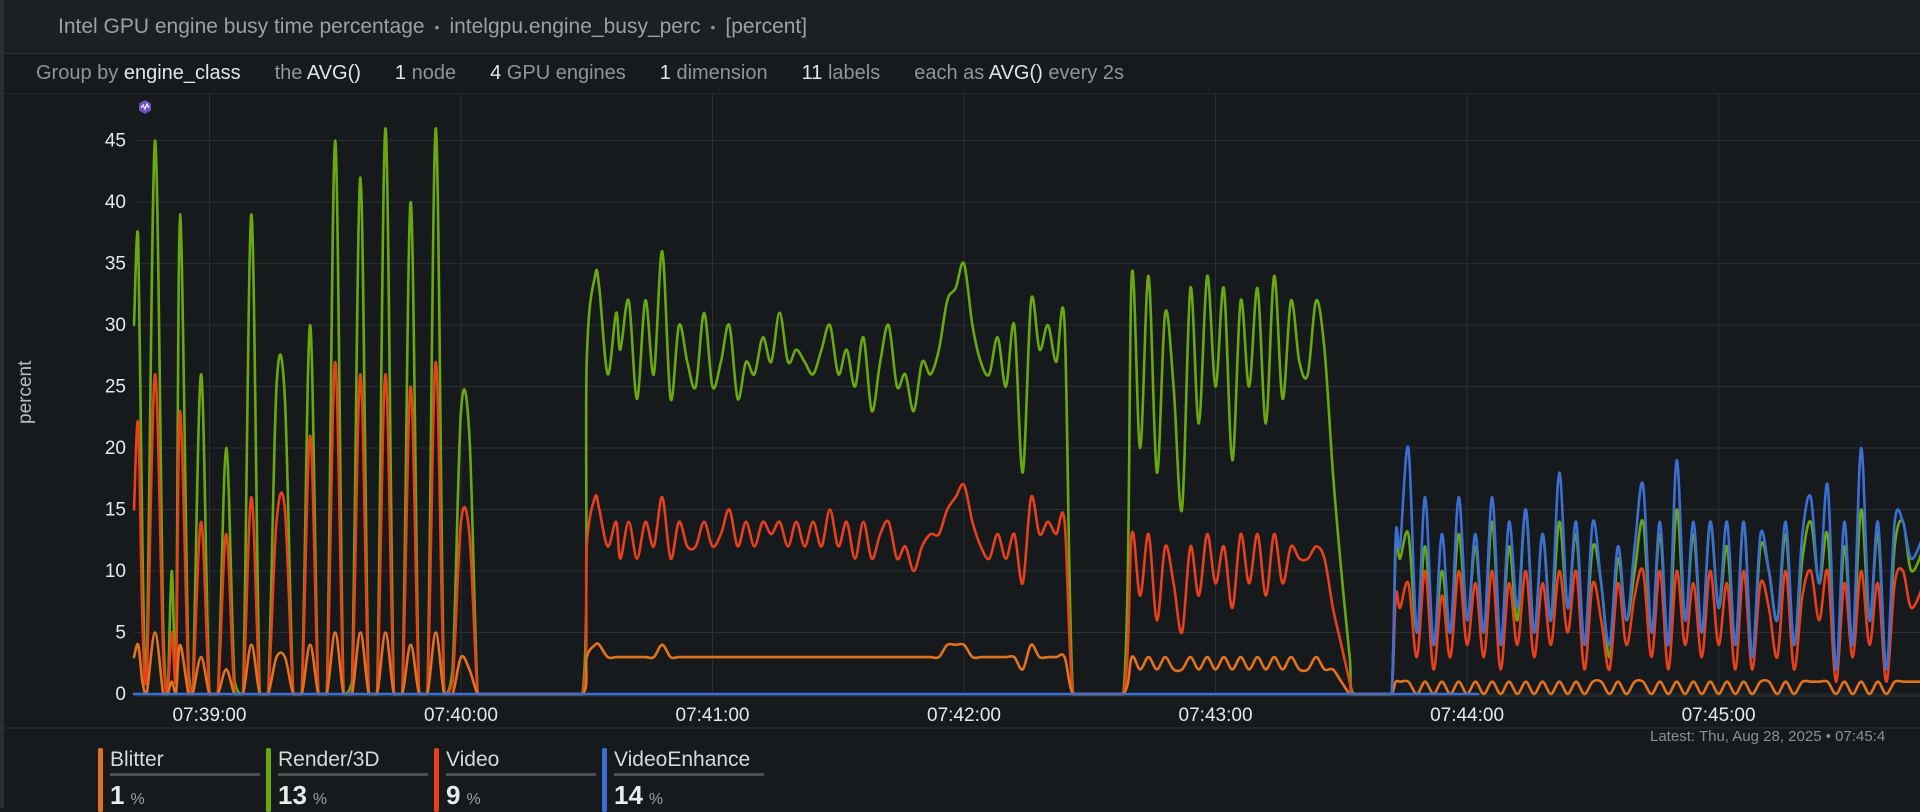 This screenshot has width=1920, height=812. Describe the element at coordinates (400, 73) in the screenshot. I see `nodes-count: 1` at that location.